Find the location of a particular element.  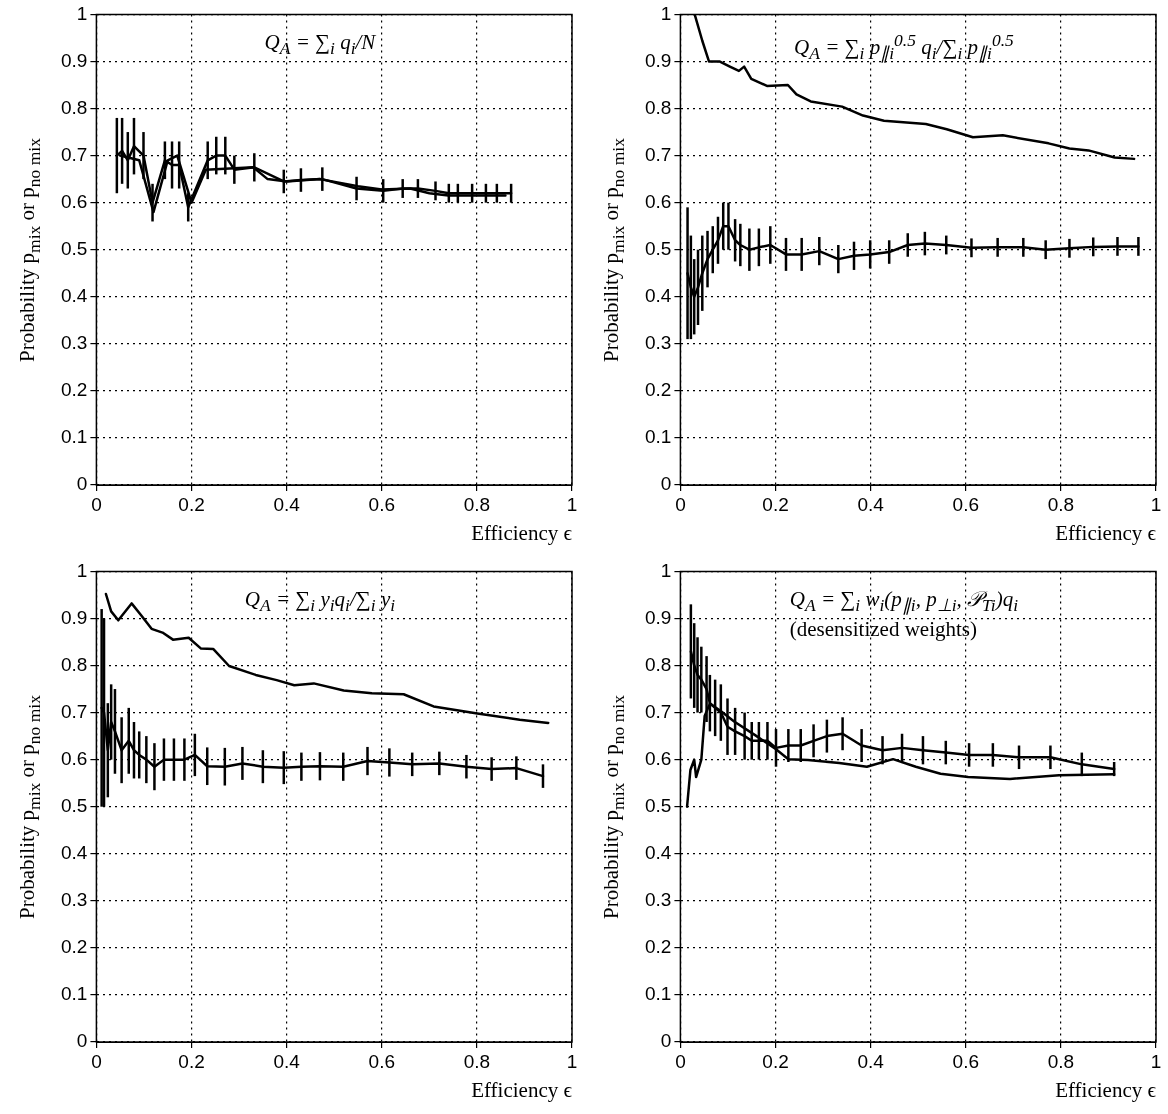

annotation: (desensitized weights) is located at coordinates (883, 629).